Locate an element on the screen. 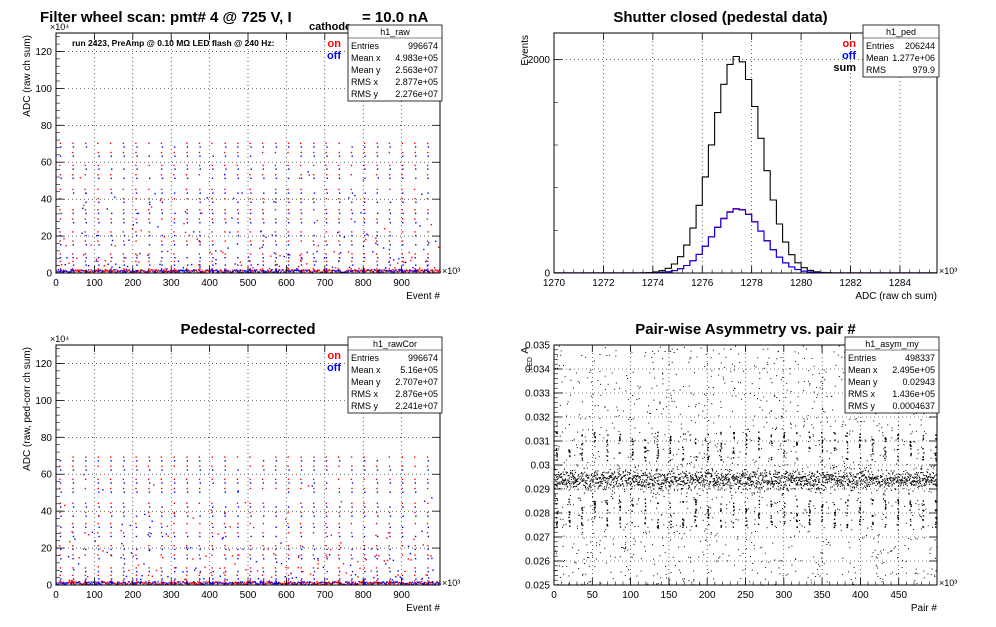  x-tick-label: 100 is located at coordinates (94, 283).